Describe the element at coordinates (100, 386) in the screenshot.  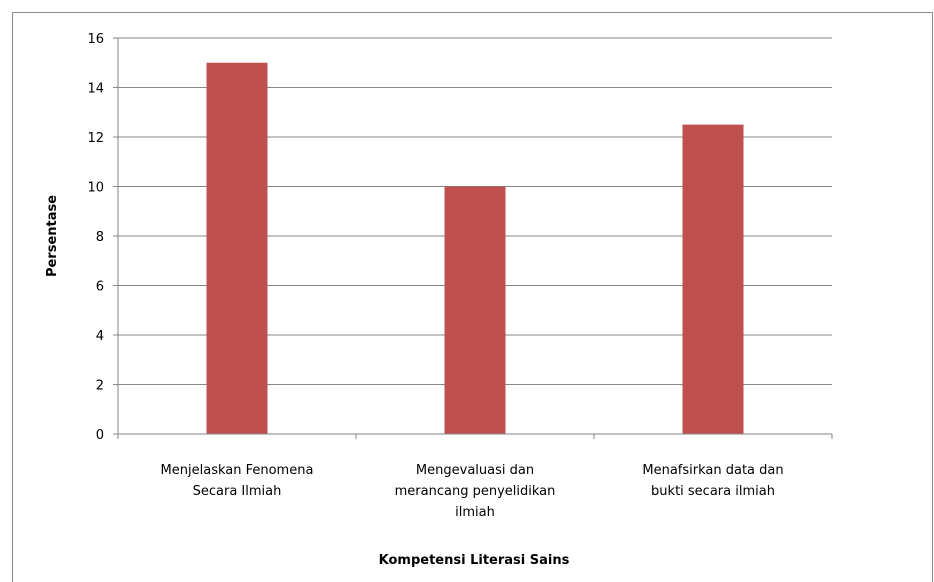
I see `y-tick-label: 2` at that location.